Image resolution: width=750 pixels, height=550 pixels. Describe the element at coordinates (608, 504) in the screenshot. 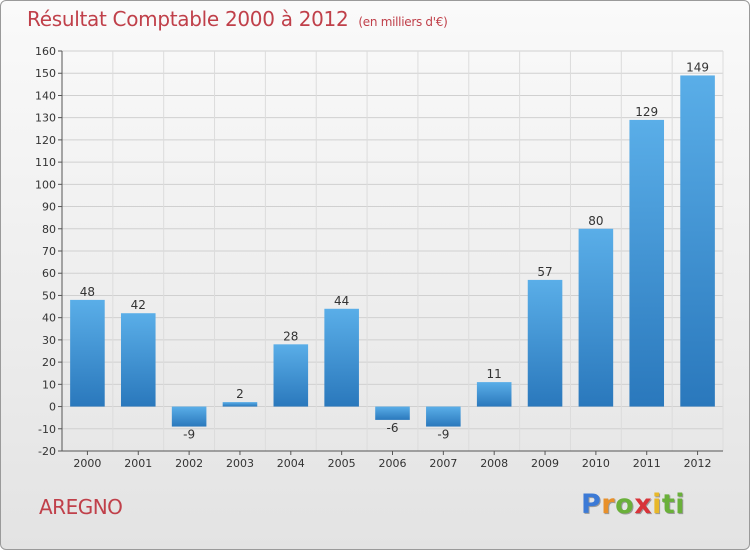

I see `logo-letter: r` at that location.